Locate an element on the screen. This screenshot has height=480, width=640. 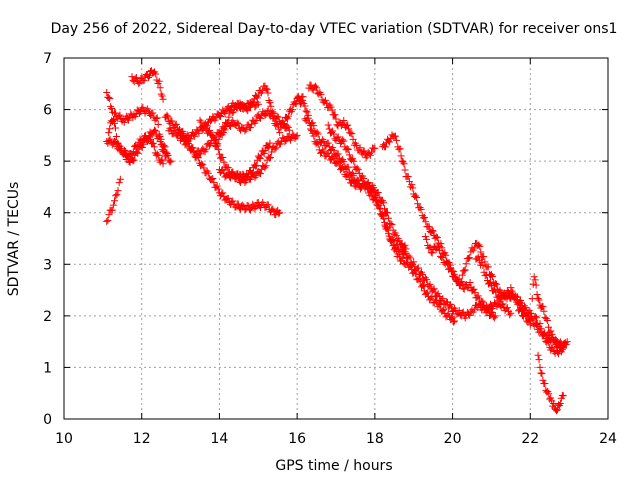
series-track-a is located at coordinates (113, 200).